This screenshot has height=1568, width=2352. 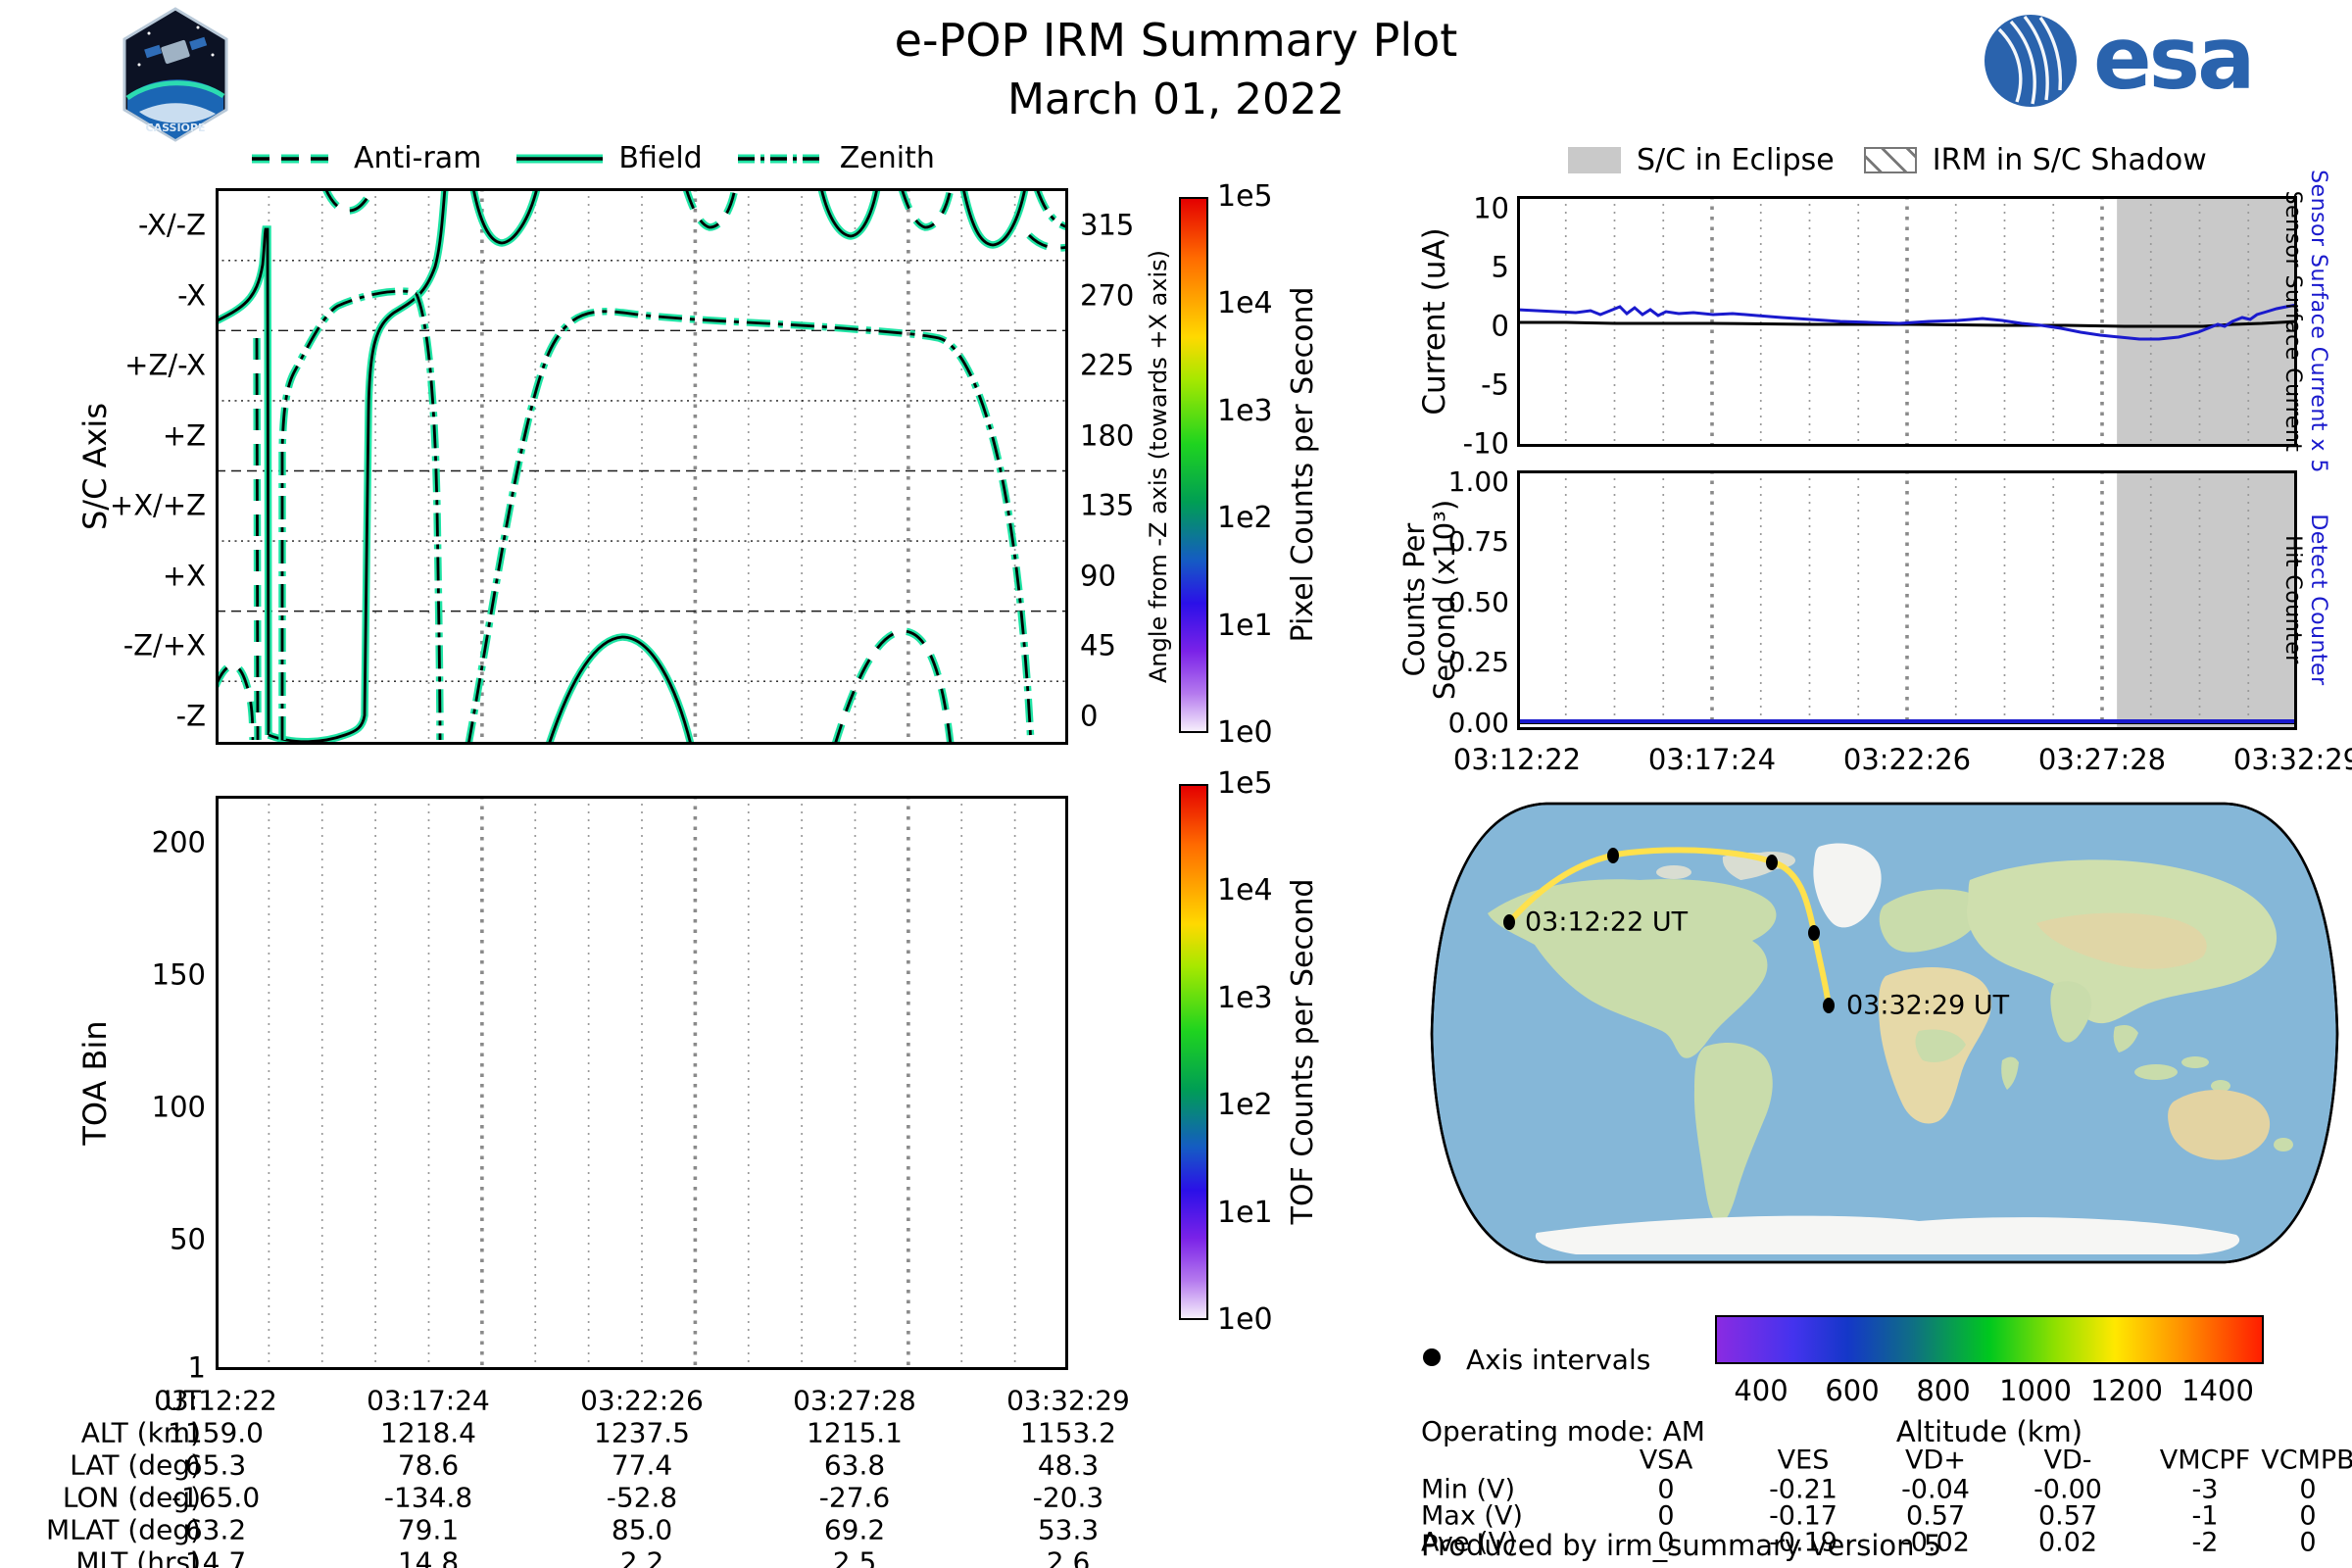 What do you see at coordinates (1669, 930) in the screenshot?
I see `orbit-track` at bounding box center [1669, 930].